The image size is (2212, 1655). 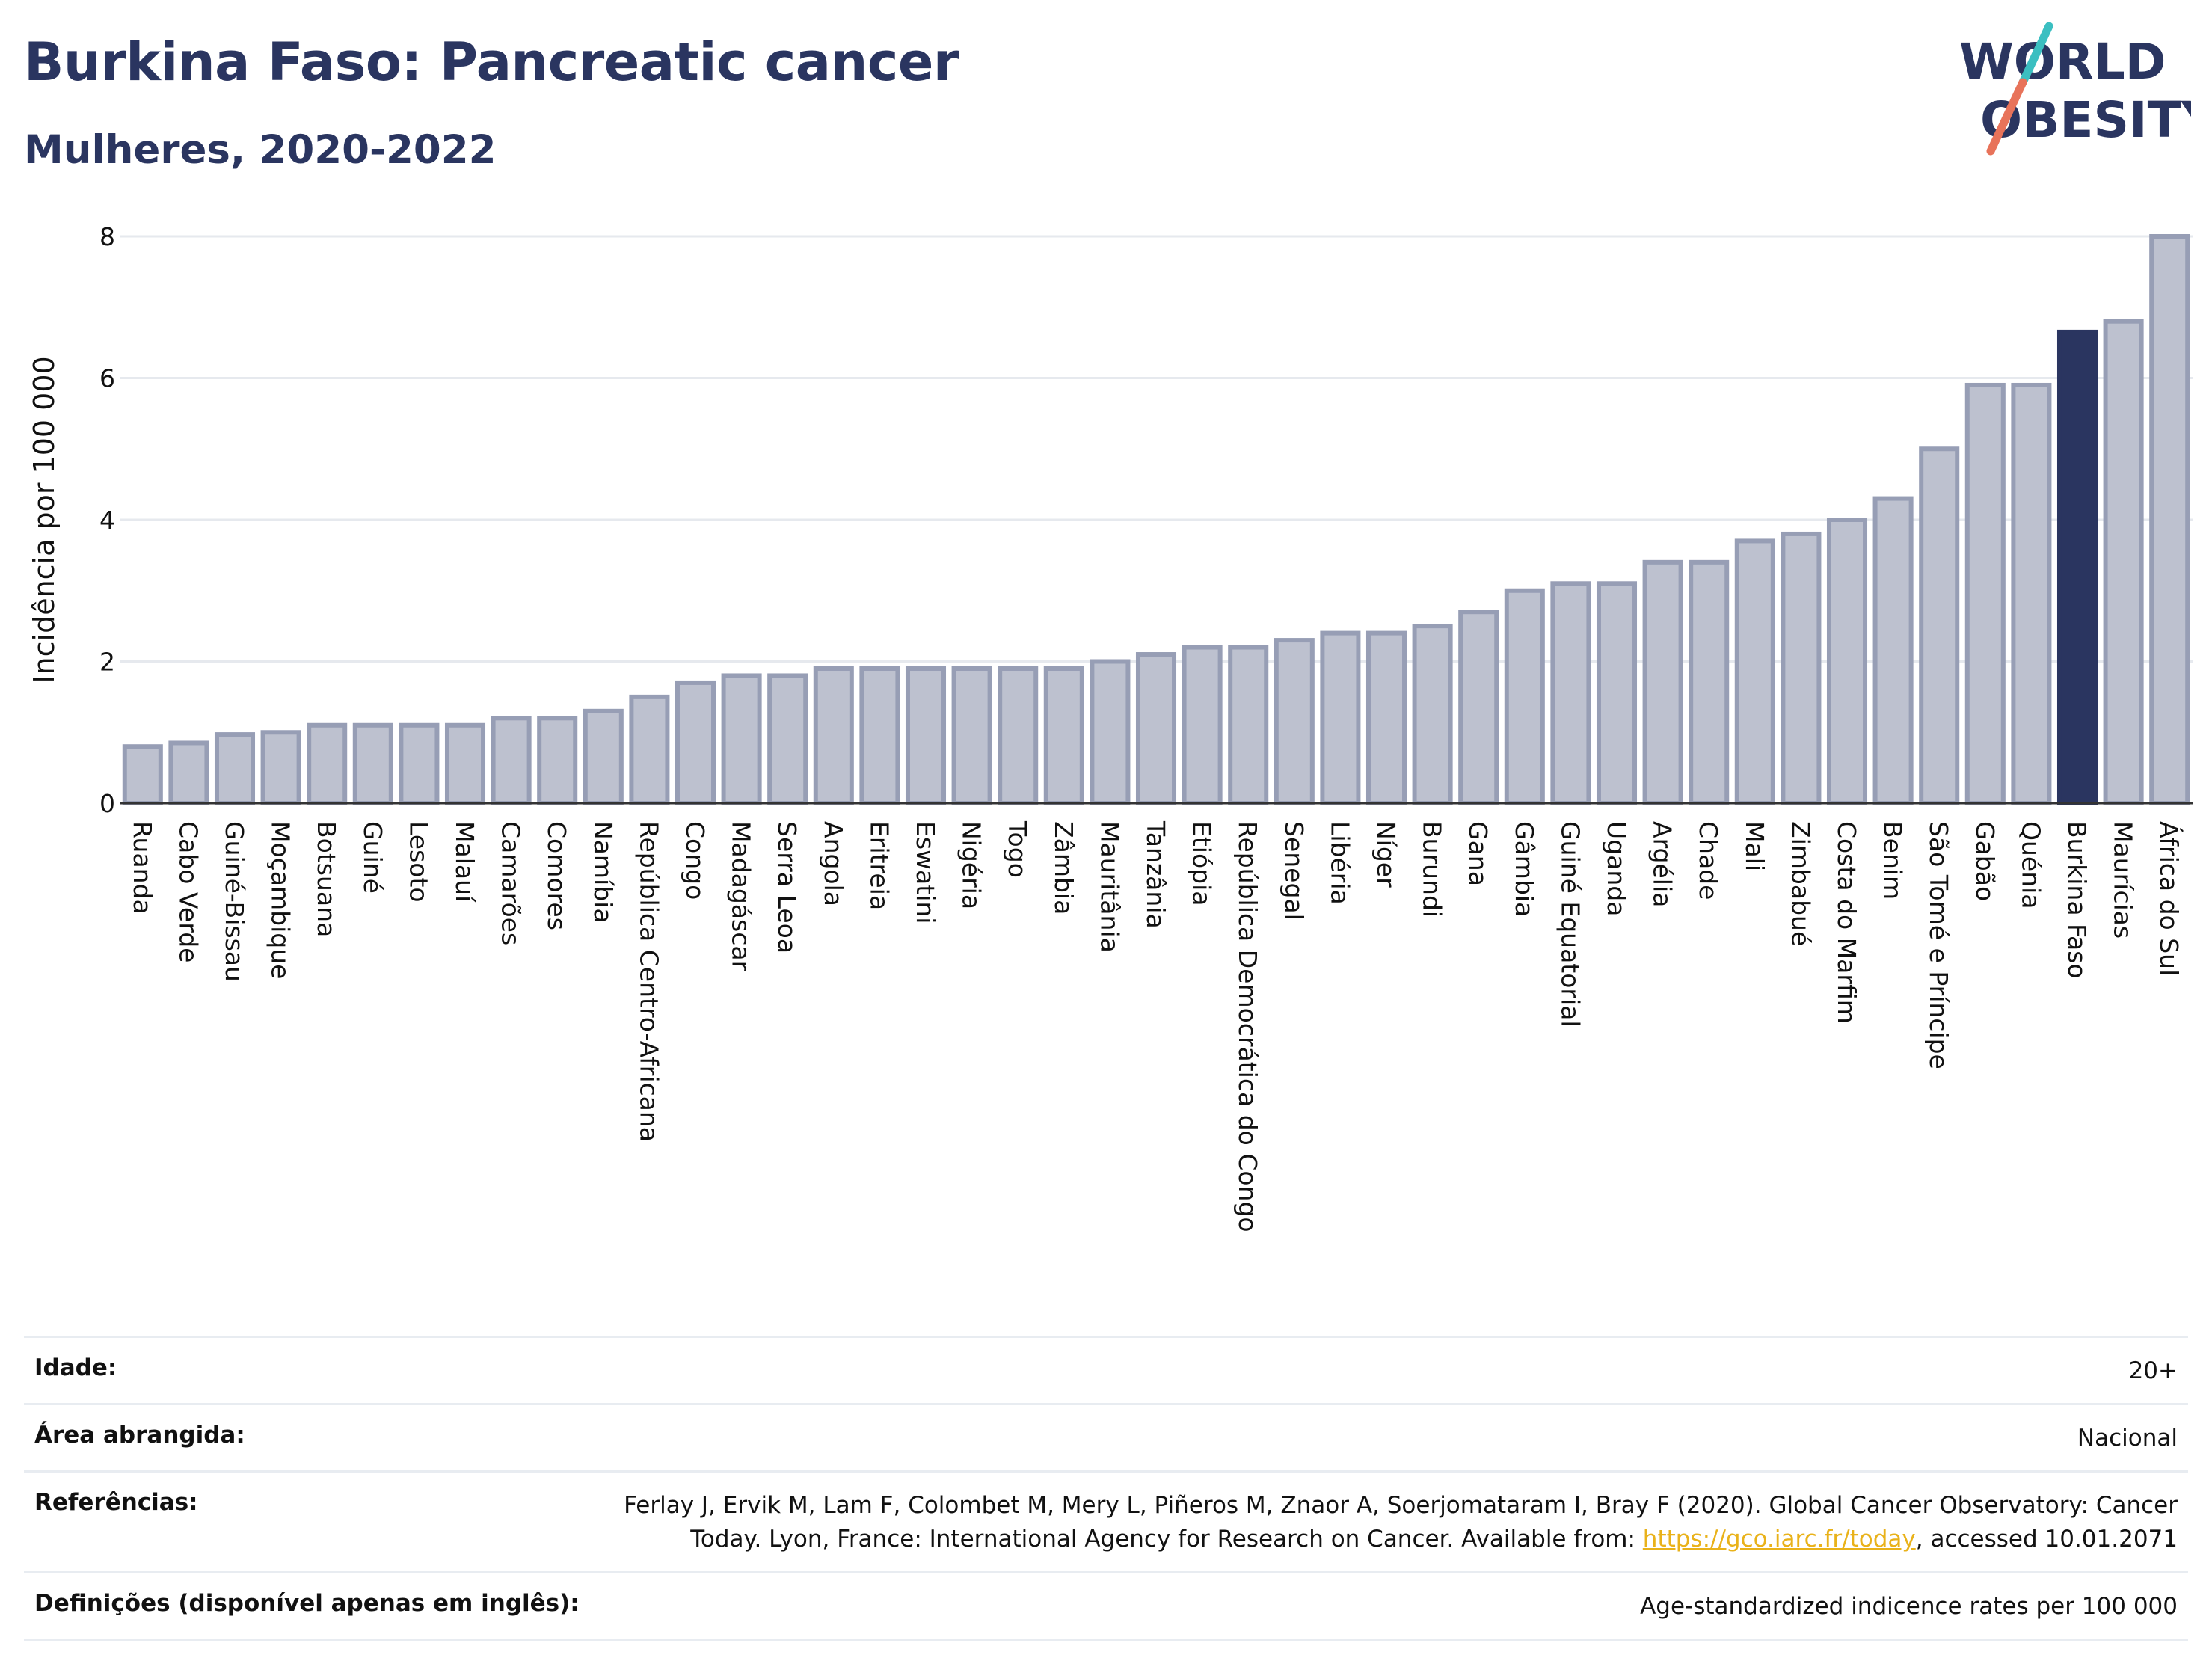 What do you see at coordinates (2153, 1370) in the screenshot?
I see `age-value: 20+` at bounding box center [2153, 1370].